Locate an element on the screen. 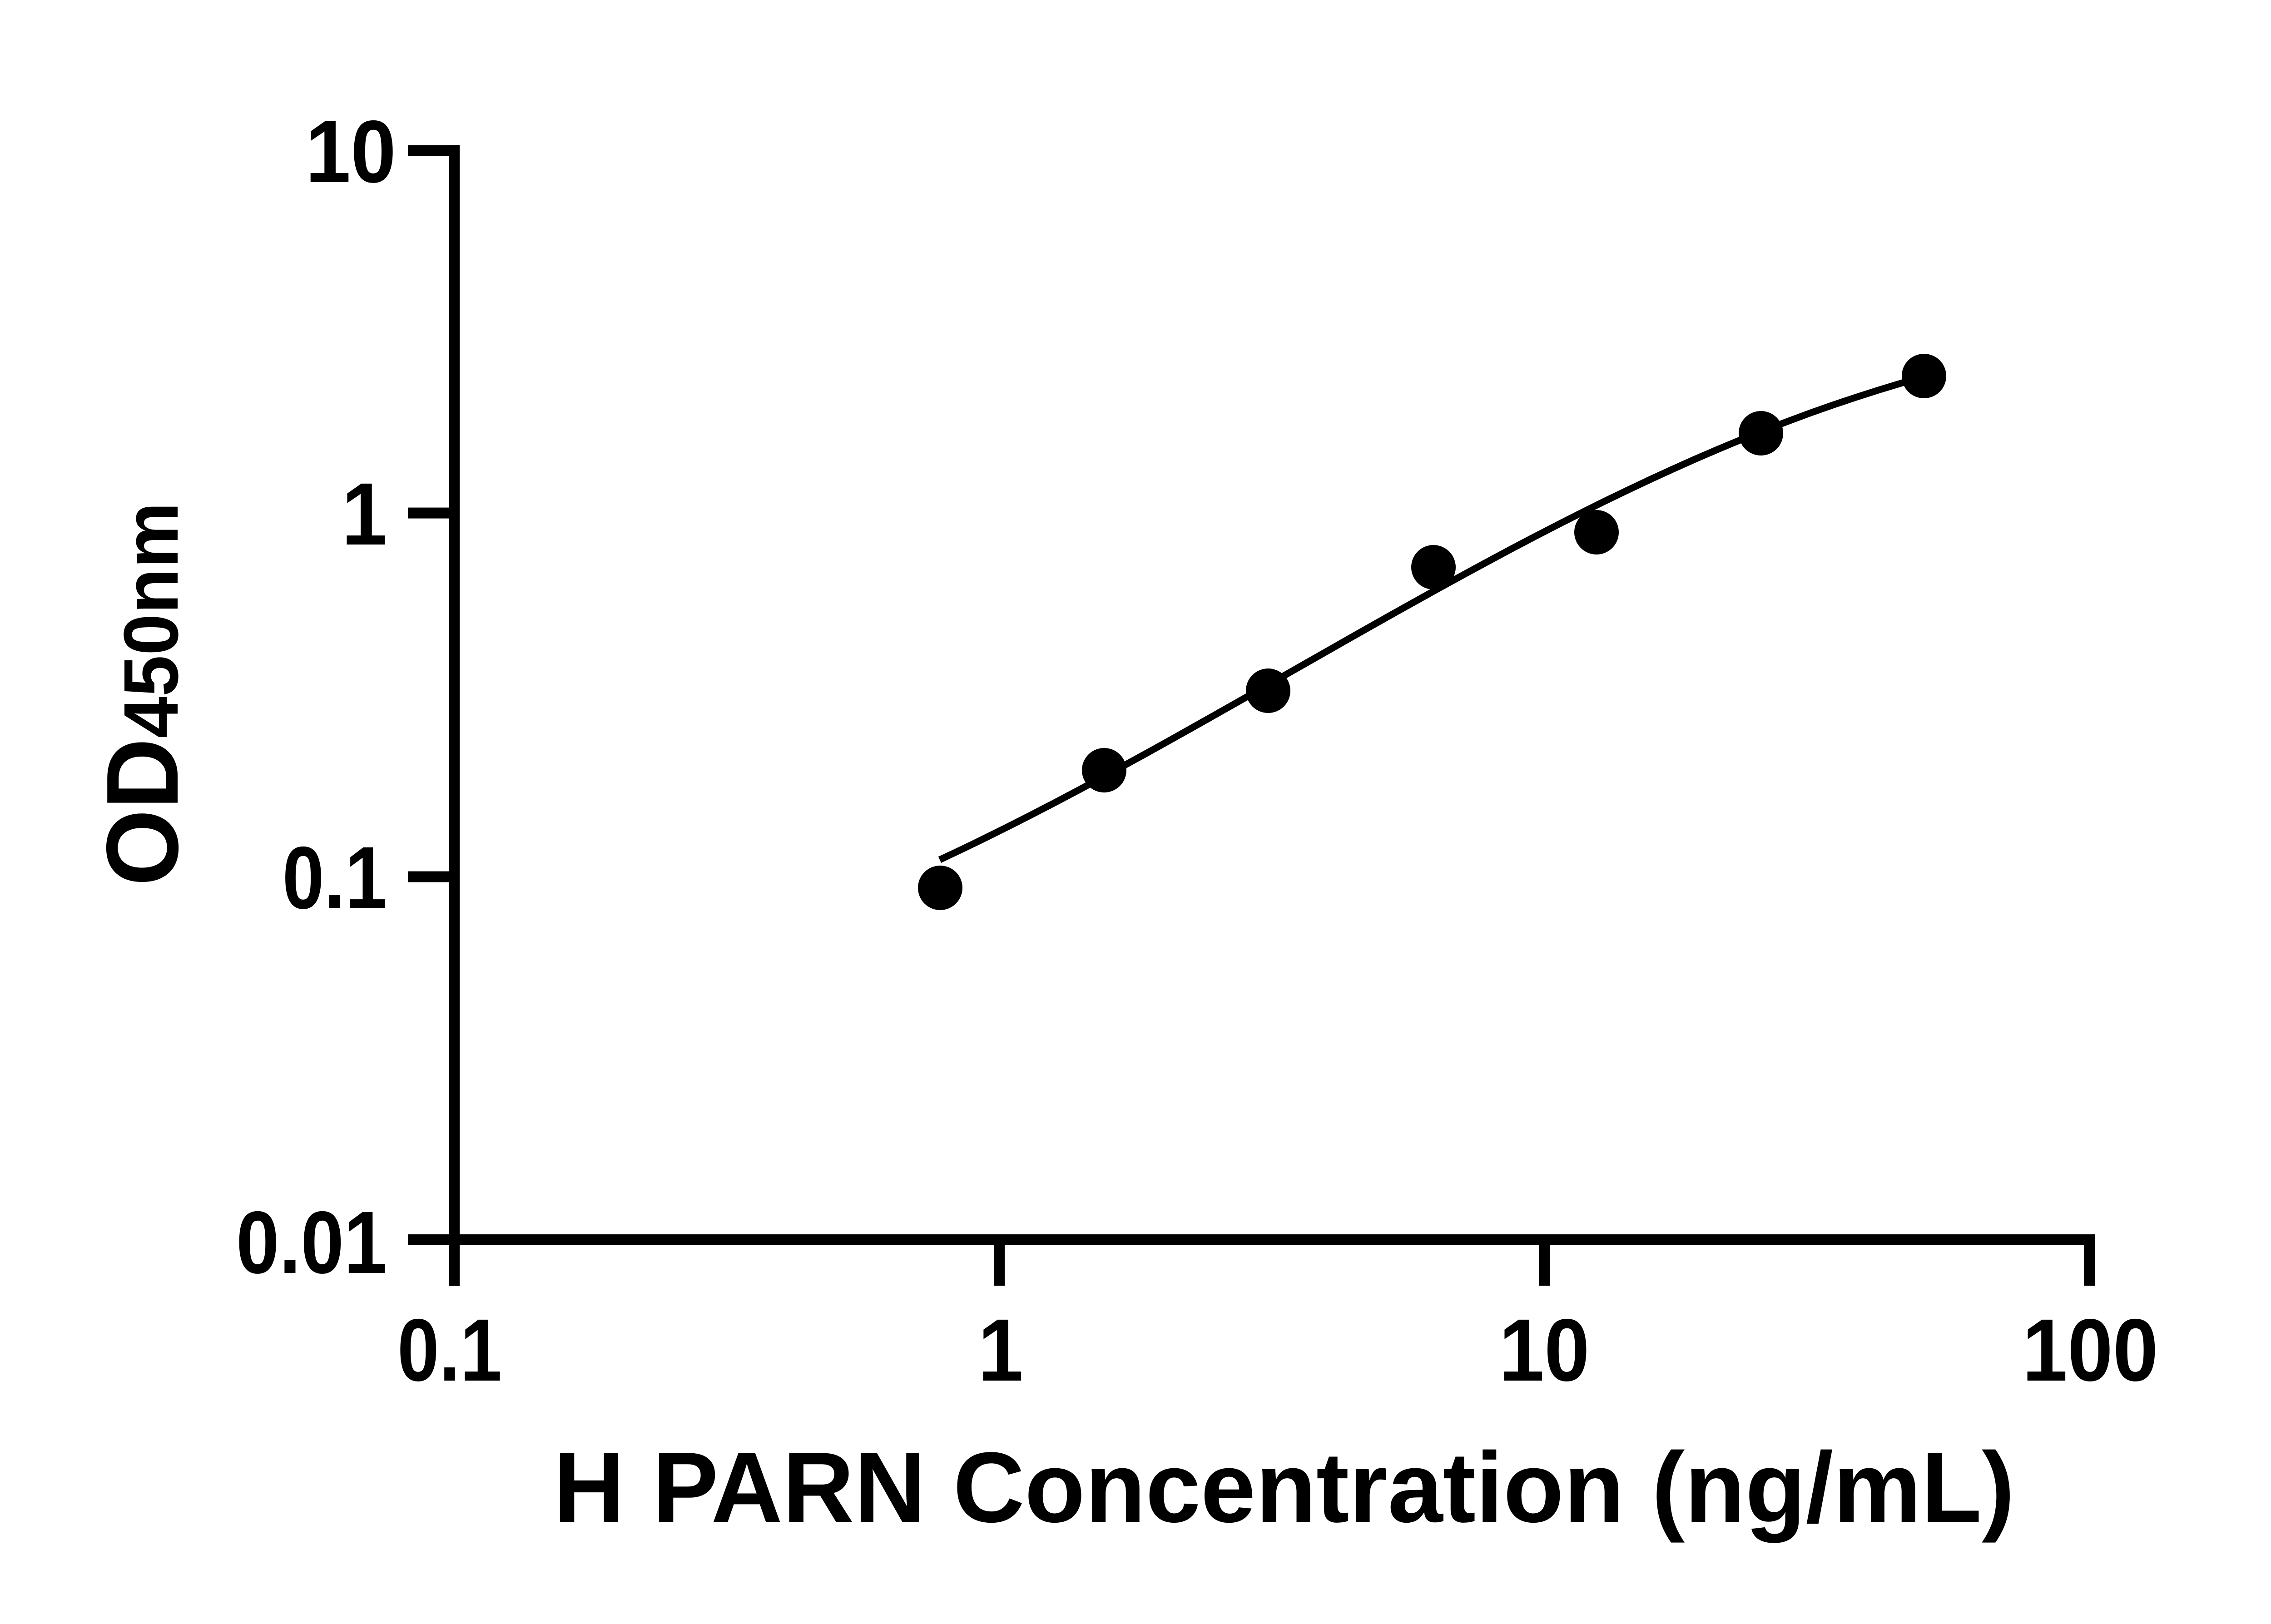  svg-text: H PARN Concentration (ng/mL) is located at coordinates (1283, 1487).